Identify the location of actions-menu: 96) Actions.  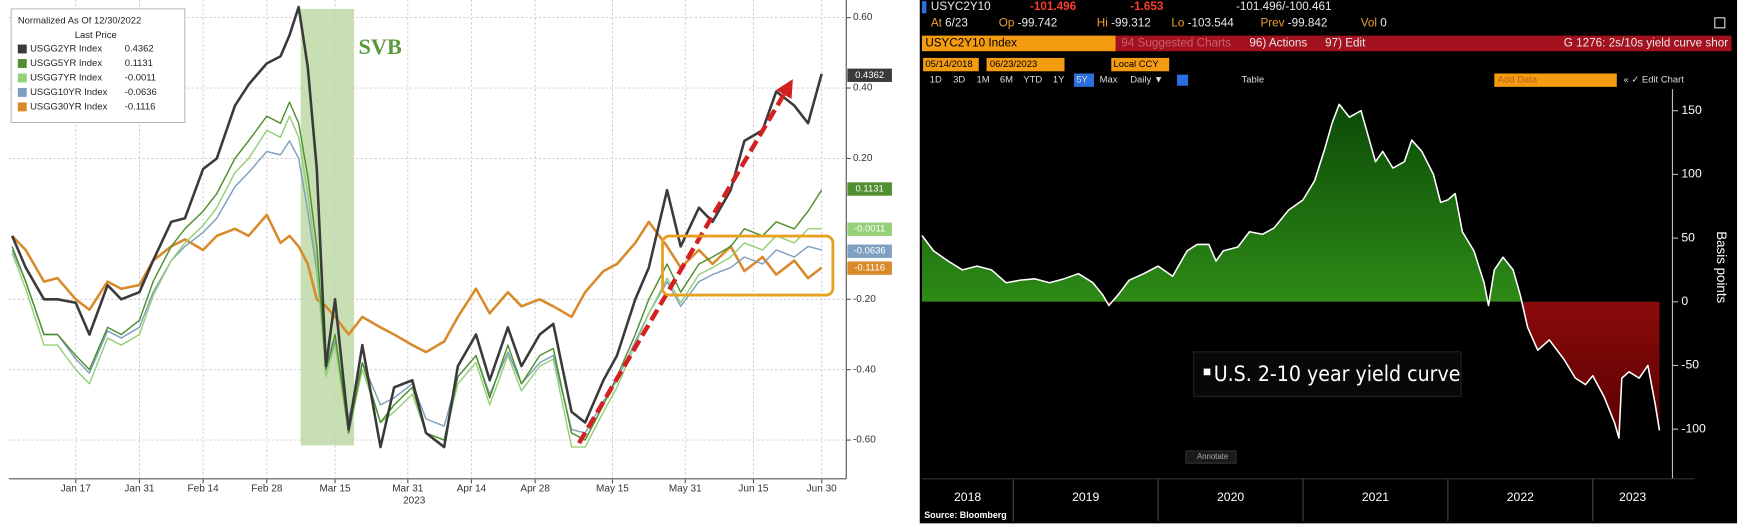
(1278, 43).